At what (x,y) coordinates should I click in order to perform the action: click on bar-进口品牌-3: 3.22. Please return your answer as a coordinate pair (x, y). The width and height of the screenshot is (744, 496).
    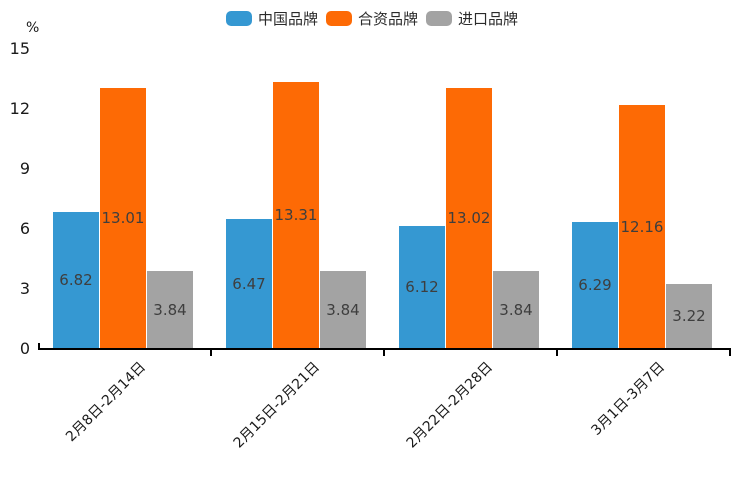
    Looking at the image, I should click on (689, 316).